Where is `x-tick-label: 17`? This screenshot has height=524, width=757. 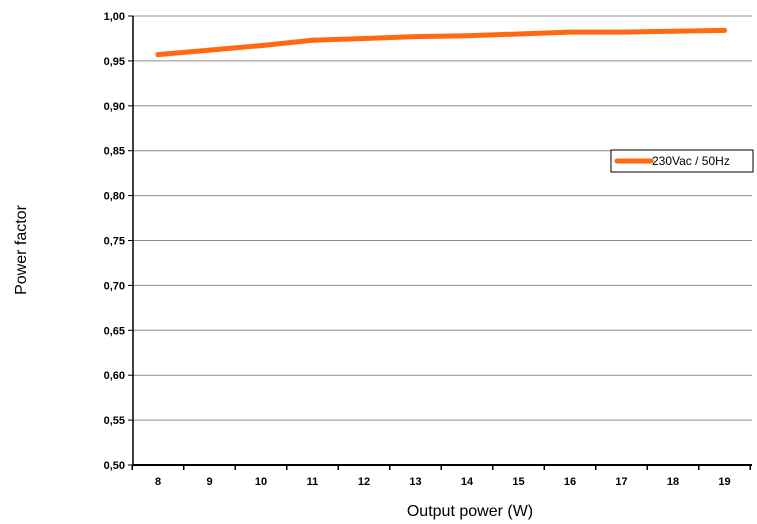
x-tick-label: 17 is located at coordinates (621, 482).